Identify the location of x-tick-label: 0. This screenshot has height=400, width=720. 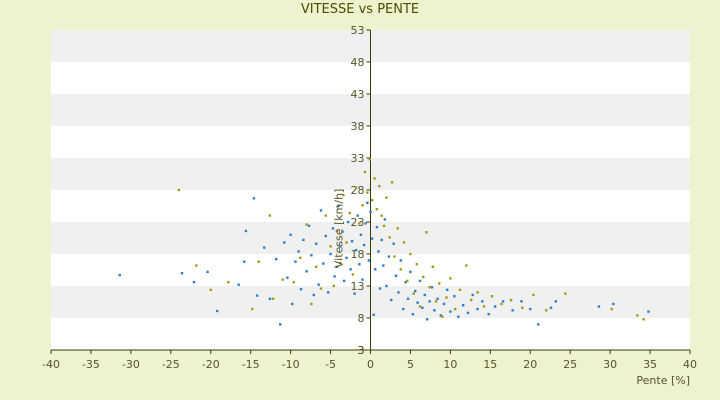
(370, 364).